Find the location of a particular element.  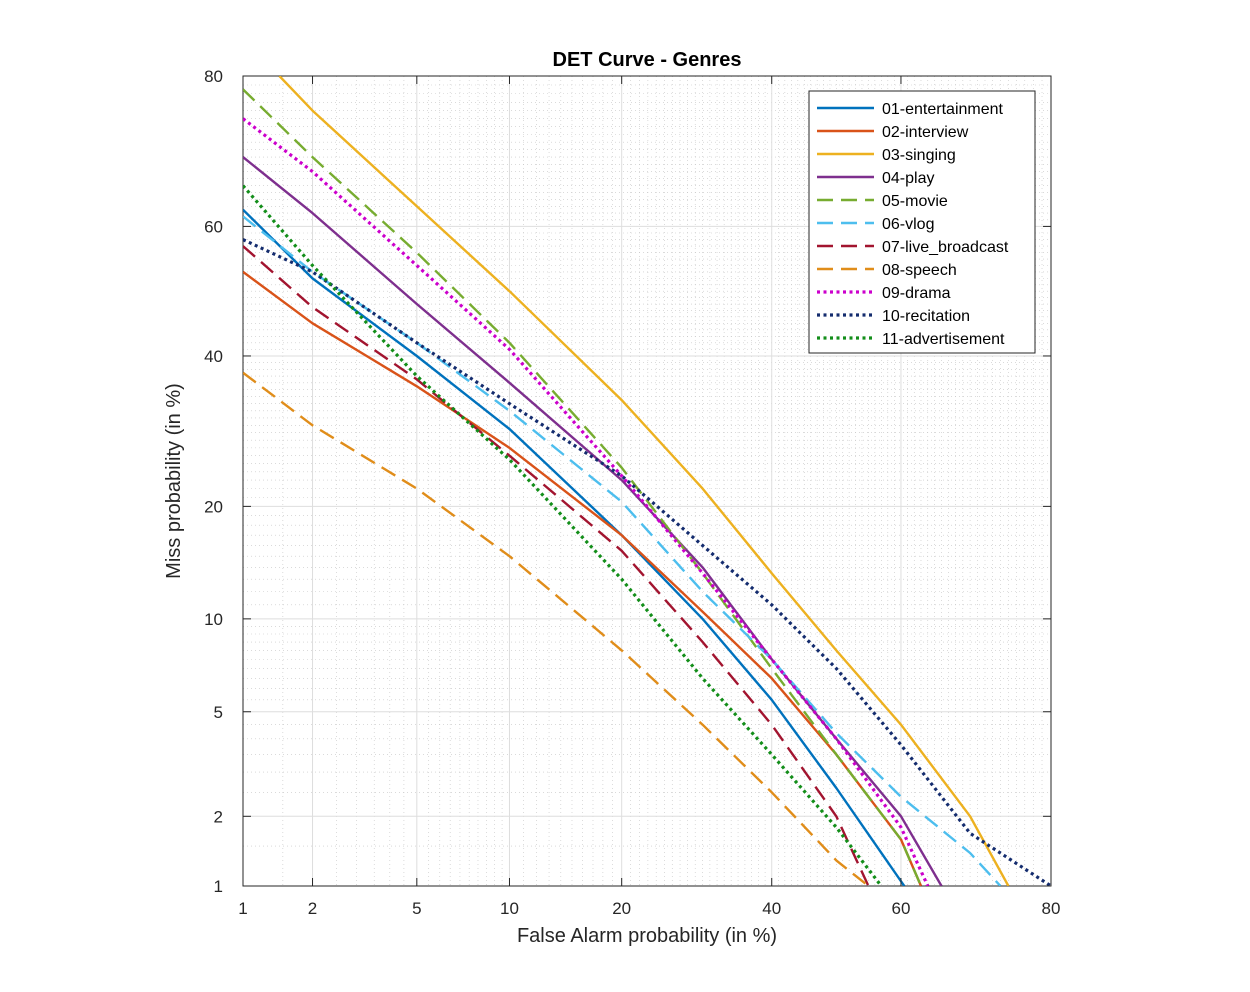

legend-label-08-speech: 08-speech is located at coordinates (919, 270).